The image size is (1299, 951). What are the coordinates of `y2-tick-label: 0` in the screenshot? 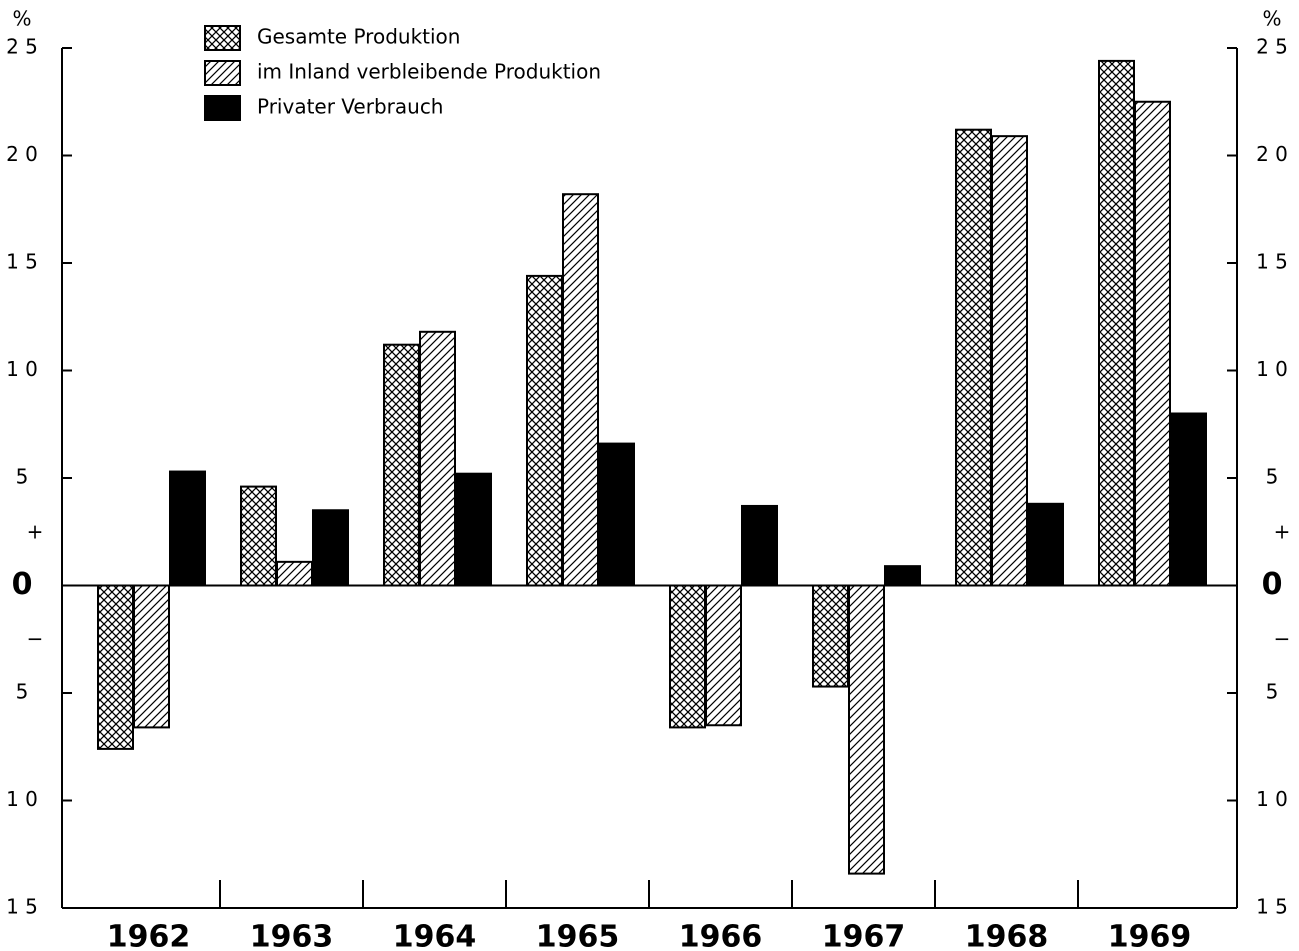 It's located at (1272, 584).